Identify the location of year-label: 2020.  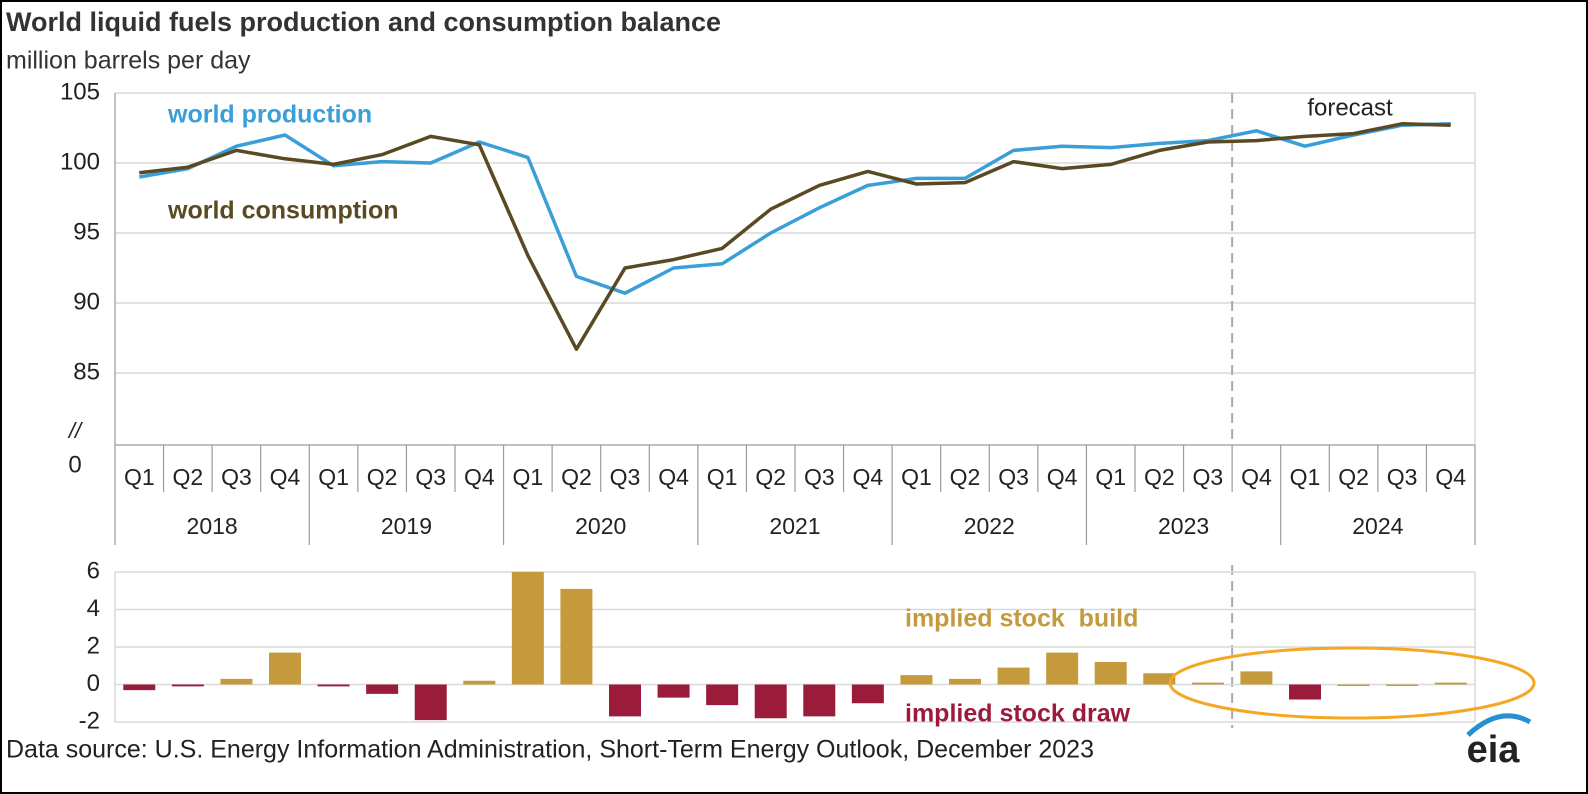
(600, 526).